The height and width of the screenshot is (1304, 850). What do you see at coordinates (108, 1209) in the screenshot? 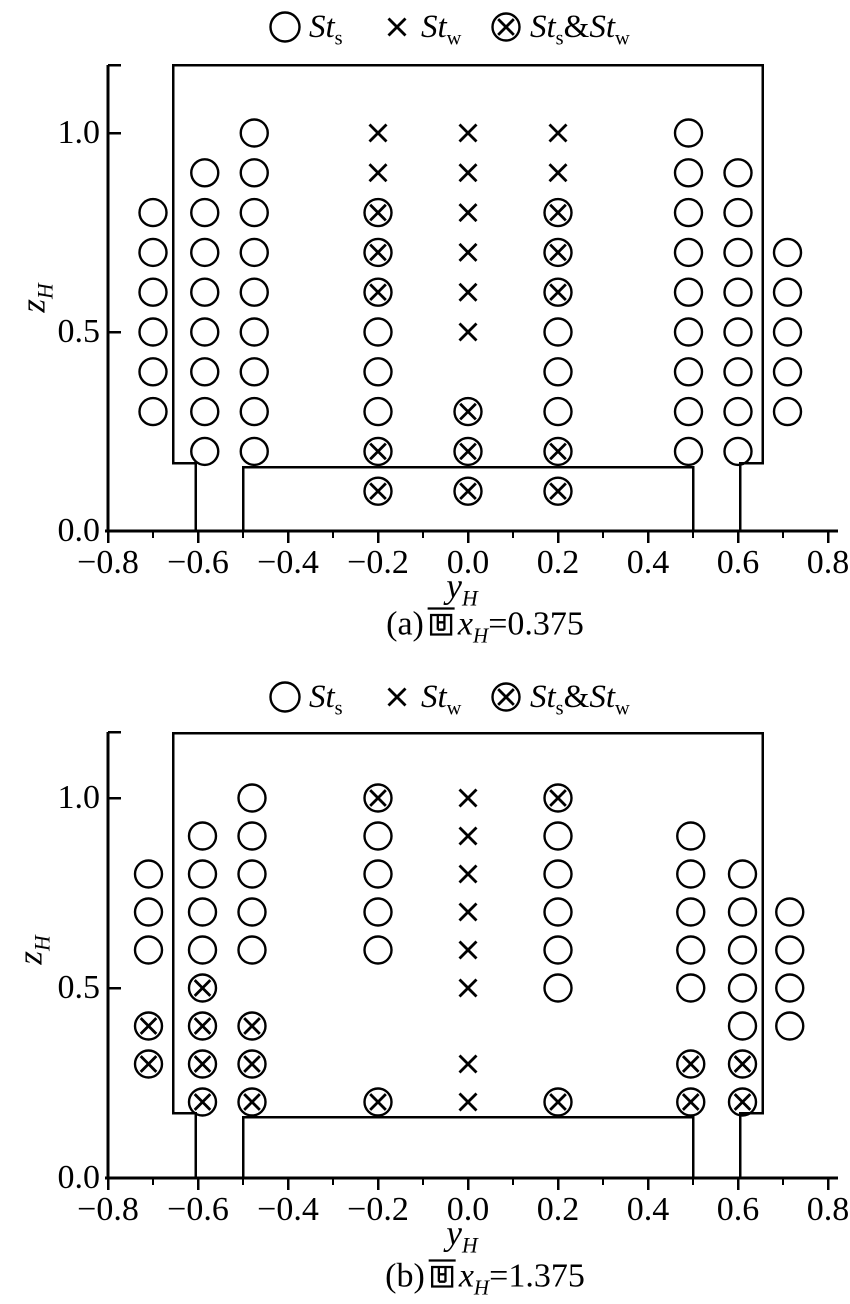
I see `x-tick-label: −0.8` at bounding box center [108, 1209].